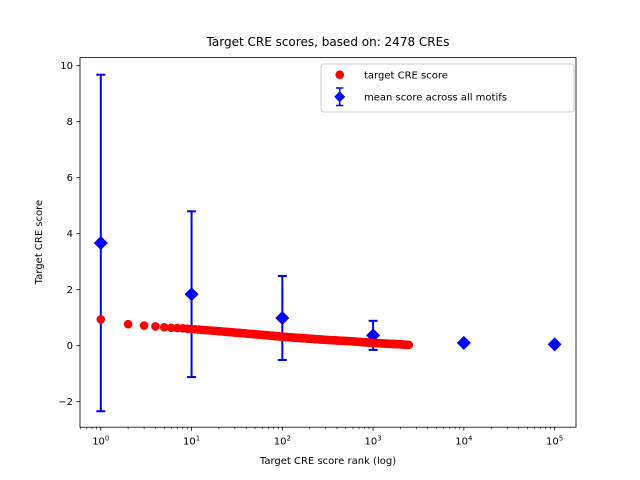 The image size is (640, 480). I want to click on y-tick-label: 8, so click(70, 122).